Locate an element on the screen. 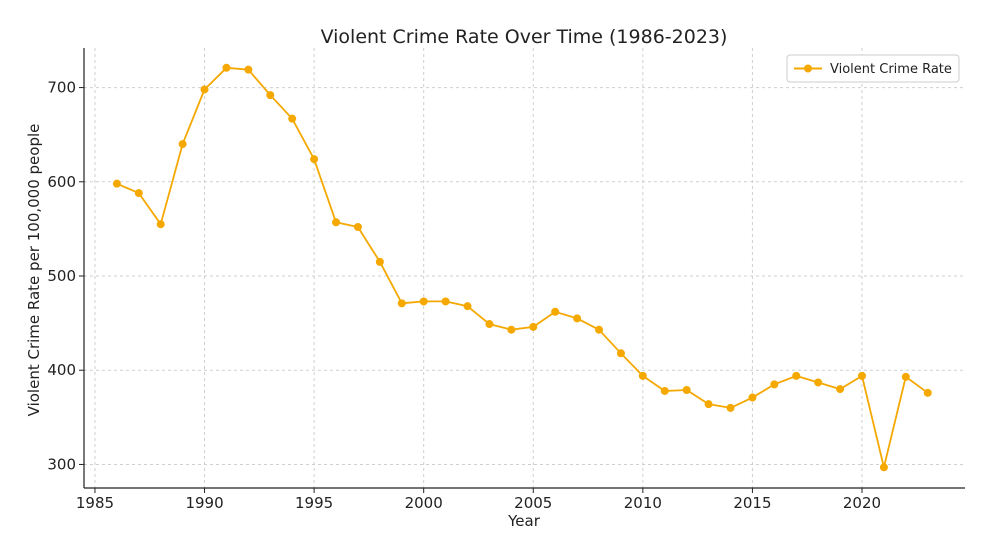 The image size is (1000, 538). x-tick-label: 2015 is located at coordinates (752, 503).